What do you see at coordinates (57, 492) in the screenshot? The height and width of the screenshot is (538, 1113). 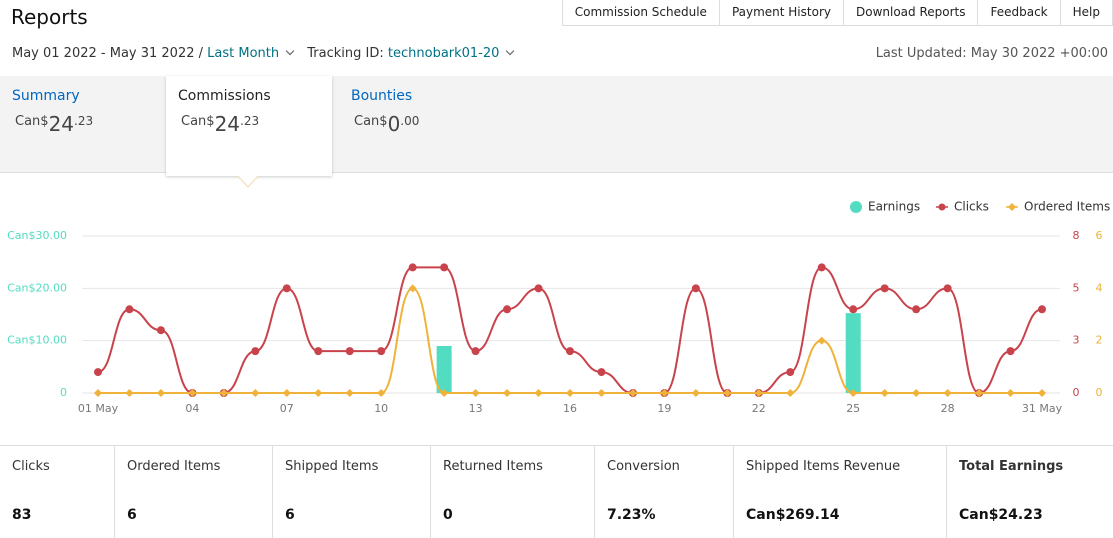 I see `stat: Clicks 83` at bounding box center [57, 492].